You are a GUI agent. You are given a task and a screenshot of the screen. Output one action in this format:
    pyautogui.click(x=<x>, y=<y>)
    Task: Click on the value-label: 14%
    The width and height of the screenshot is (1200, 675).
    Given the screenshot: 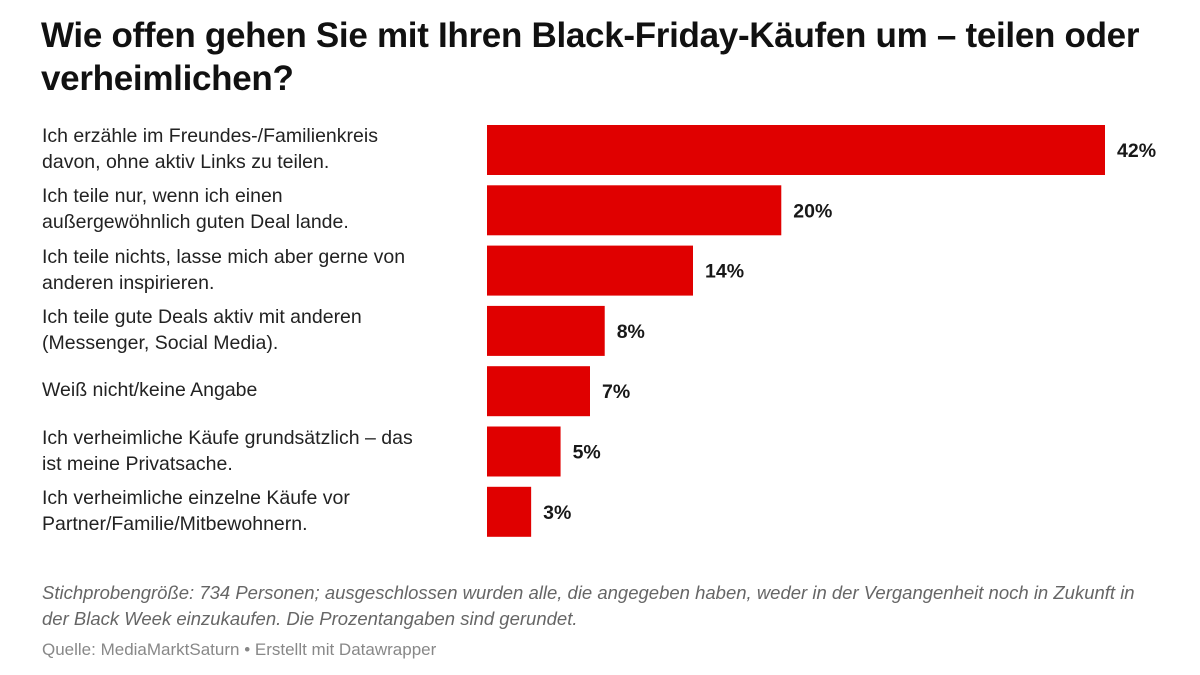 What is the action you would take?
    pyautogui.click(x=724, y=272)
    